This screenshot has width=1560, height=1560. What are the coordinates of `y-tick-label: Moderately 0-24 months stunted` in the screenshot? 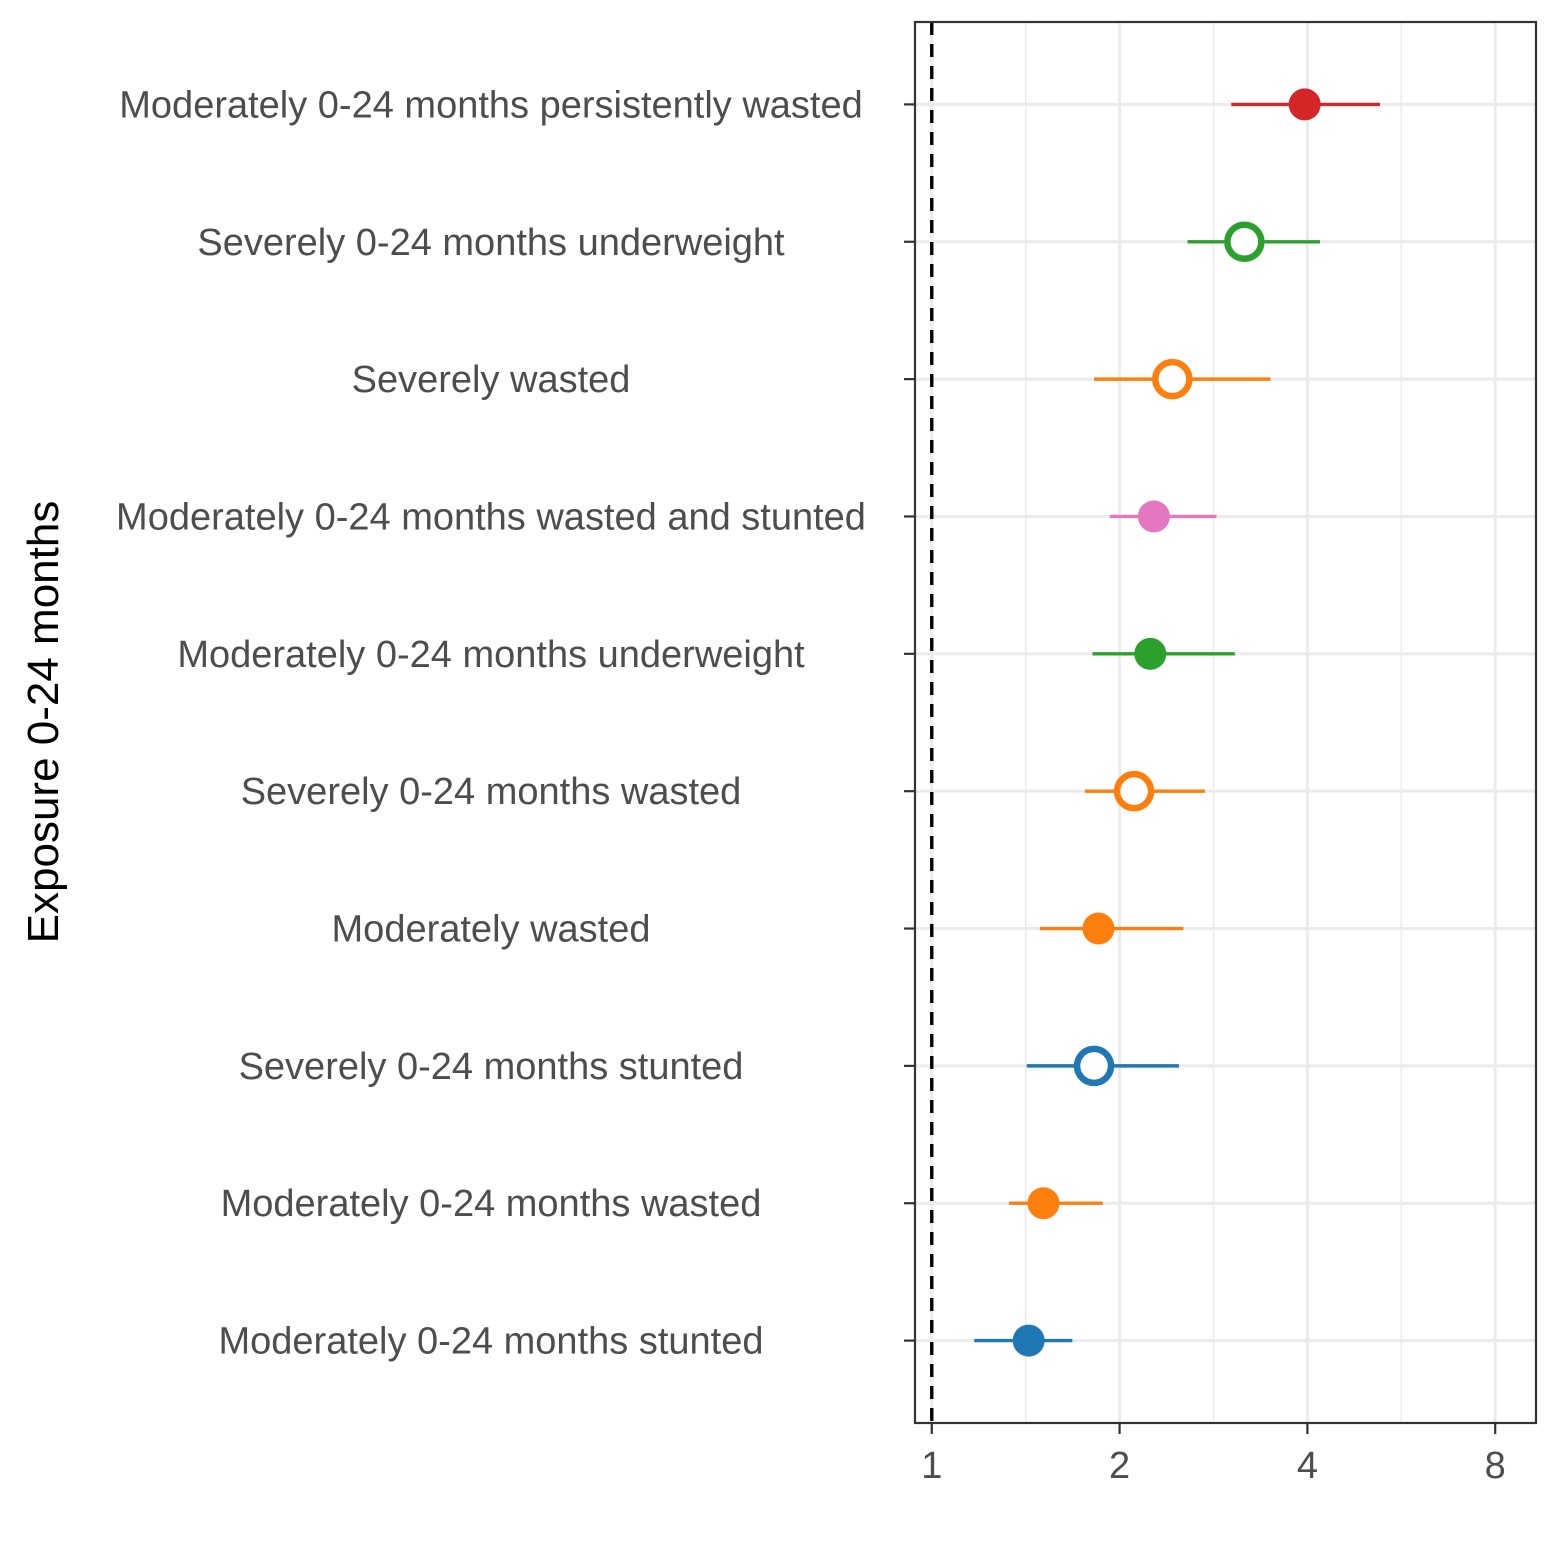 It's located at (491, 1342).